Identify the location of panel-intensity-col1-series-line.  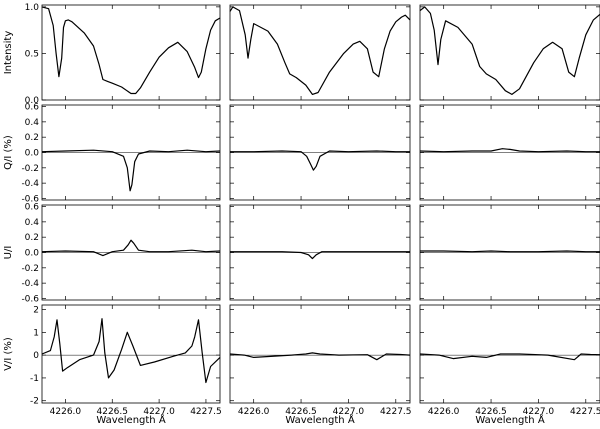
(131, 50).